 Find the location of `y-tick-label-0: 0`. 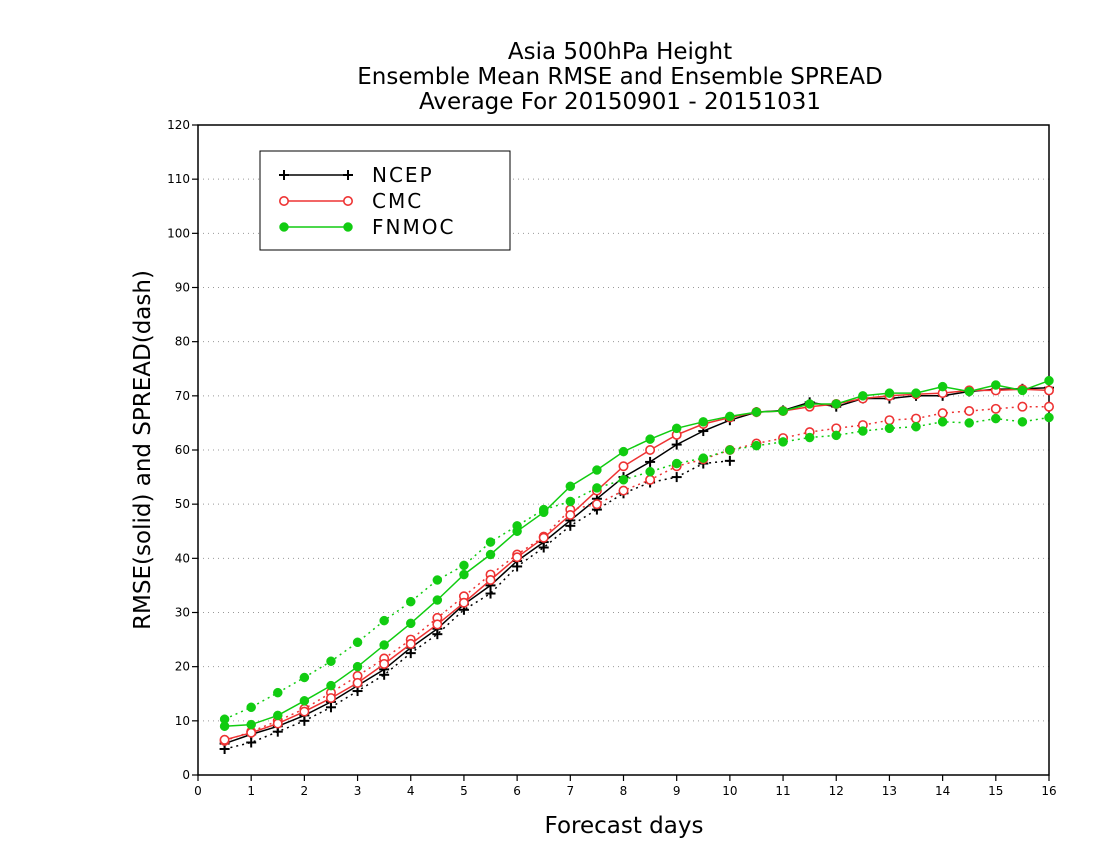

y-tick-label-0: 0 is located at coordinates (186, 775).